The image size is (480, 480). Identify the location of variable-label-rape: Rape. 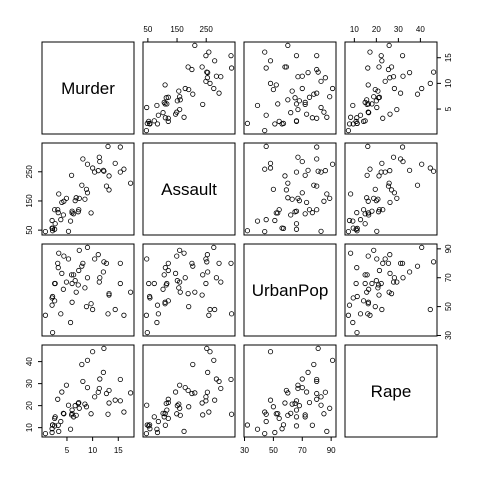
(391, 391).